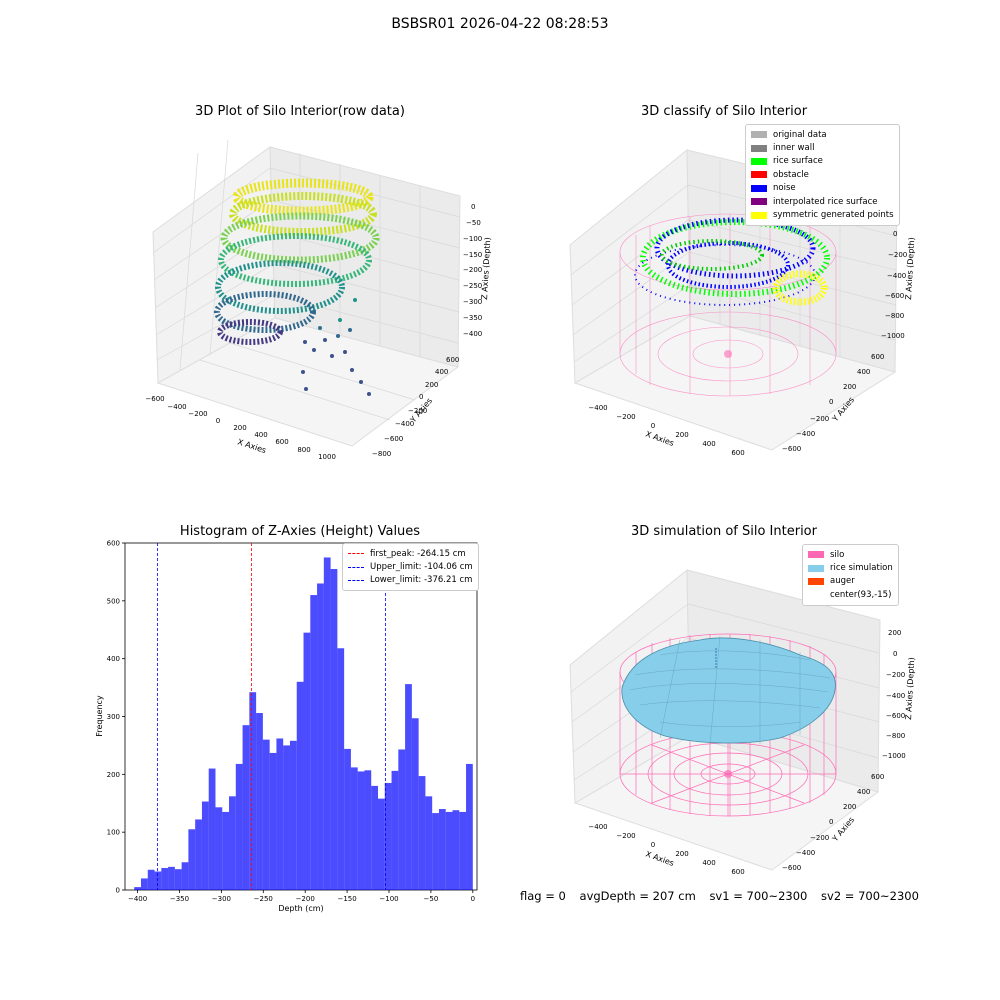 This screenshot has height=1000, width=1000. Describe the element at coordinates (472, 334) in the screenshot. I see `panel1-z-tick: −400` at that location.